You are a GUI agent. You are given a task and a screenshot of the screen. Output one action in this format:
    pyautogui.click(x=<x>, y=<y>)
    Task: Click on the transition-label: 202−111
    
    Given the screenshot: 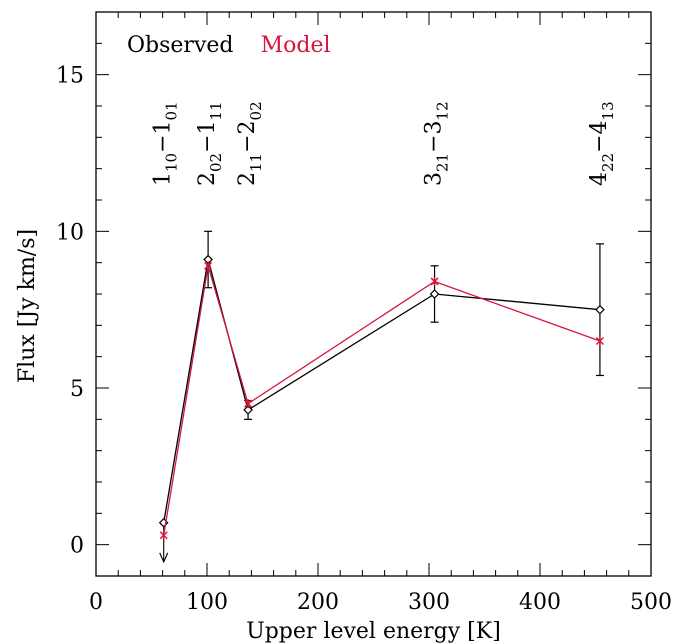 What is the action you would take?
    pyautogui.click(x=210, y=143)
    